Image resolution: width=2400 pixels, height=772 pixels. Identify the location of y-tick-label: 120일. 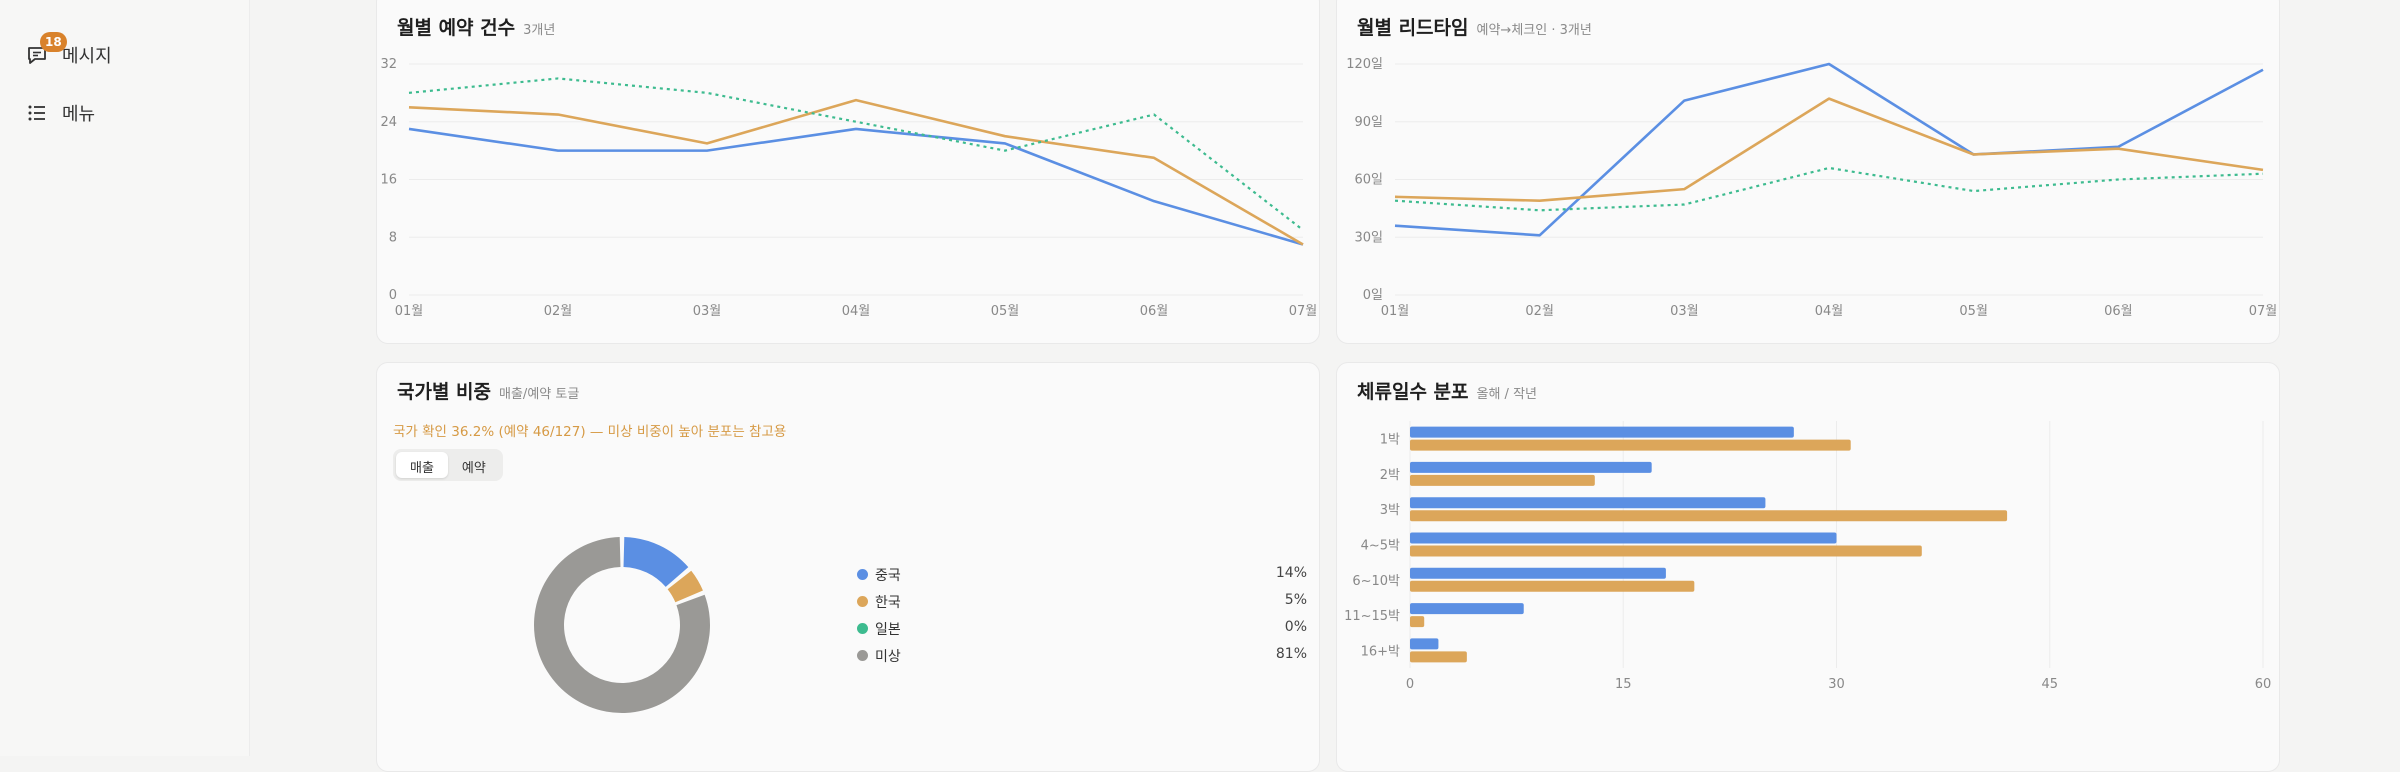
(1364, 64).